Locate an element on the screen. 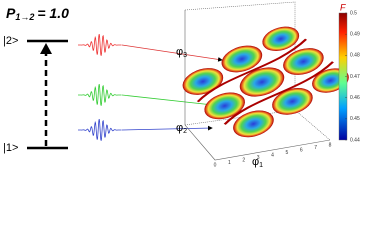 Image resolution: width=378 pixels, height=240 pixels. x-tick-label: 1 is located at coordinates (229, 163).